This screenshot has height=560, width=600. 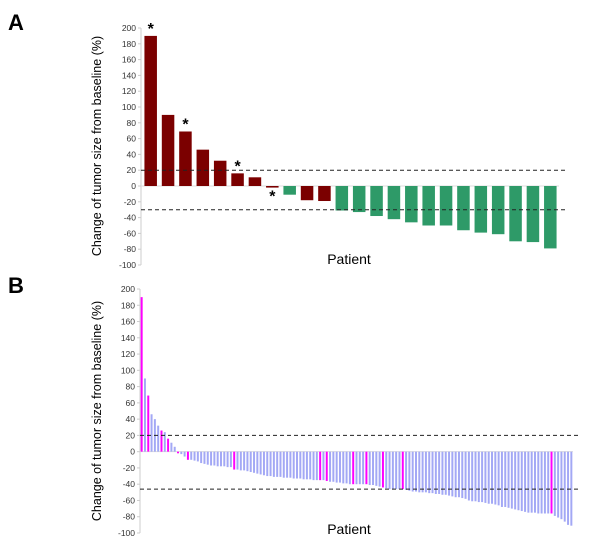 I want to click on panel-a-label: A, so click(x=16, y=22).